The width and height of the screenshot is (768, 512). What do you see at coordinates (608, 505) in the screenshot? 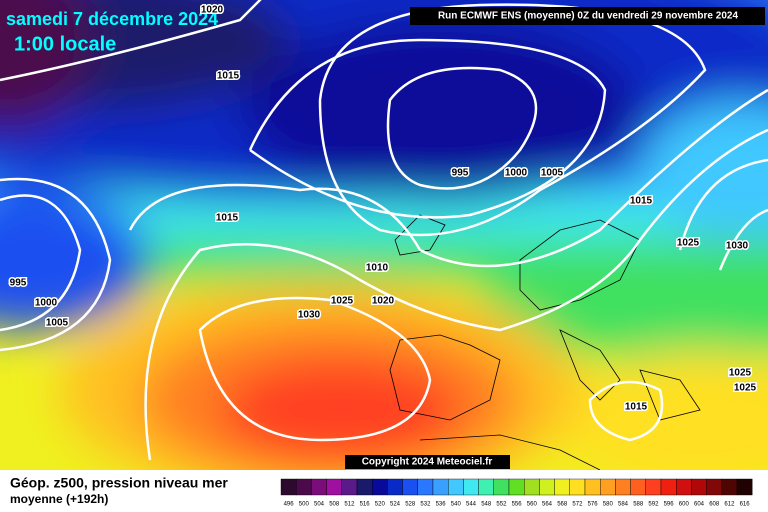
I see `colorbar-label: 580` at bounding box center [608, 505].